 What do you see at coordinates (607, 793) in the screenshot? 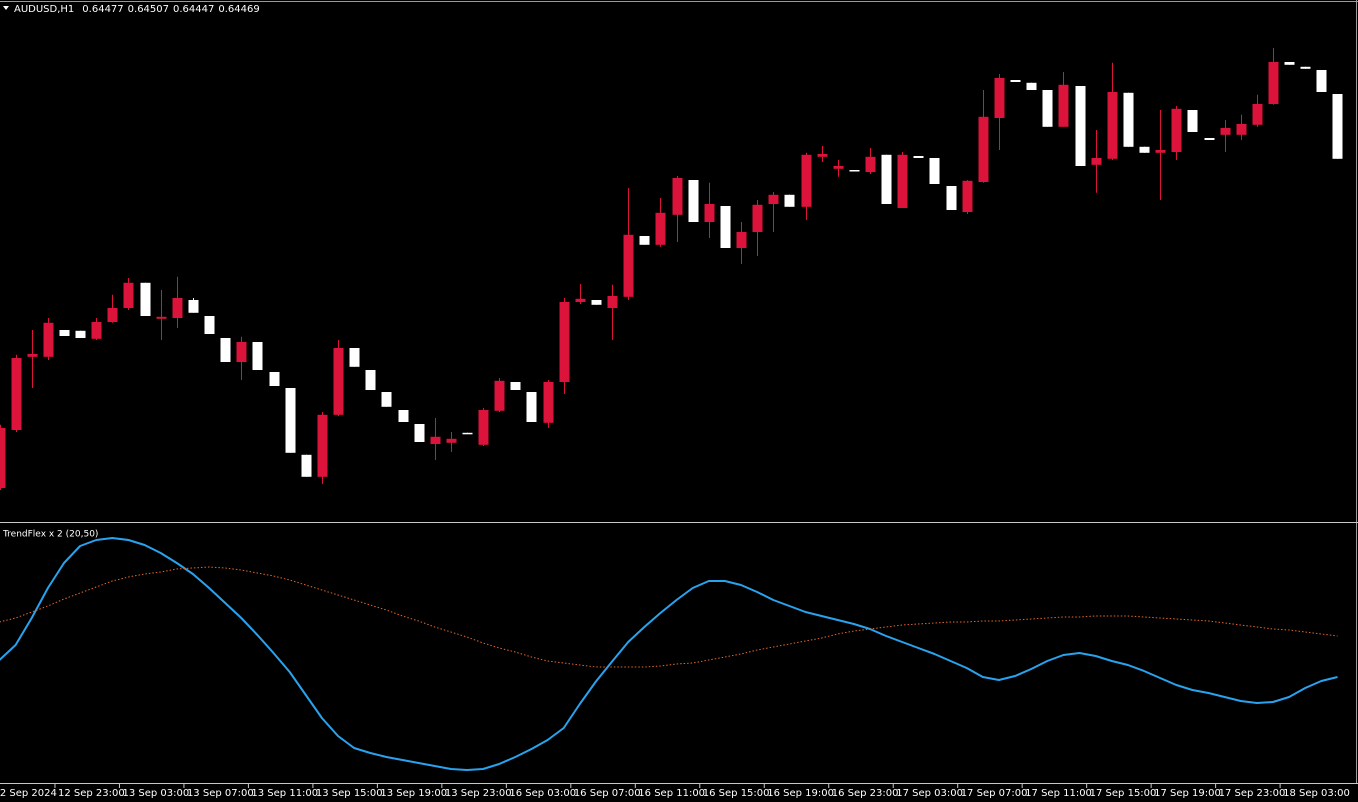
I see `x-tick-label: 16 Sep 07:00` at bounding box center [607, 793].